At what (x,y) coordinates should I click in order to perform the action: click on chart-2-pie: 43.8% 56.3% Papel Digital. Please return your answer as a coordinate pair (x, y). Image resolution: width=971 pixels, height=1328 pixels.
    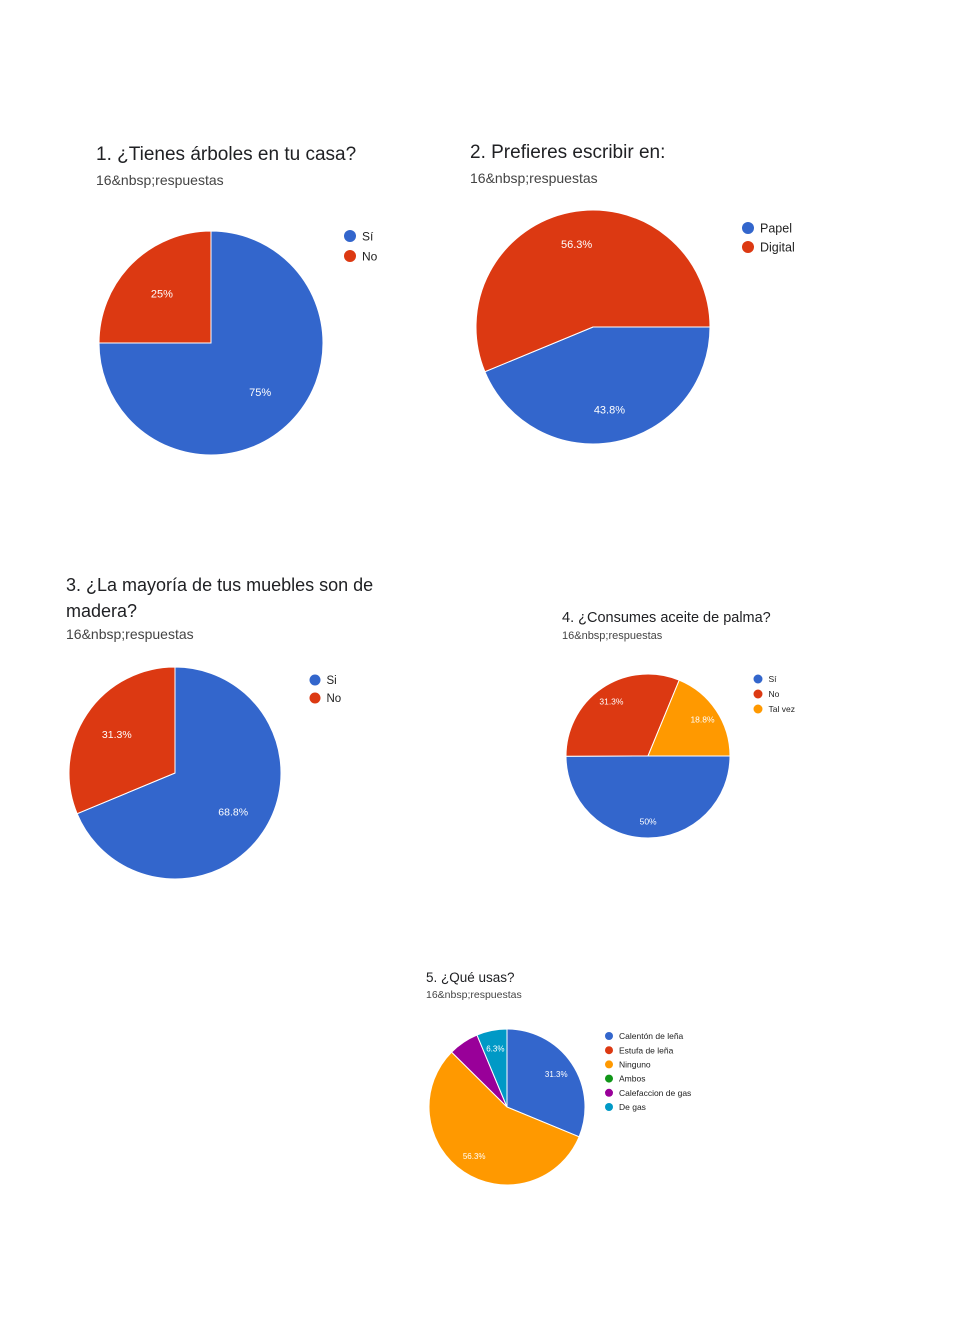
    Looking at the image, I should click on (635, 327).